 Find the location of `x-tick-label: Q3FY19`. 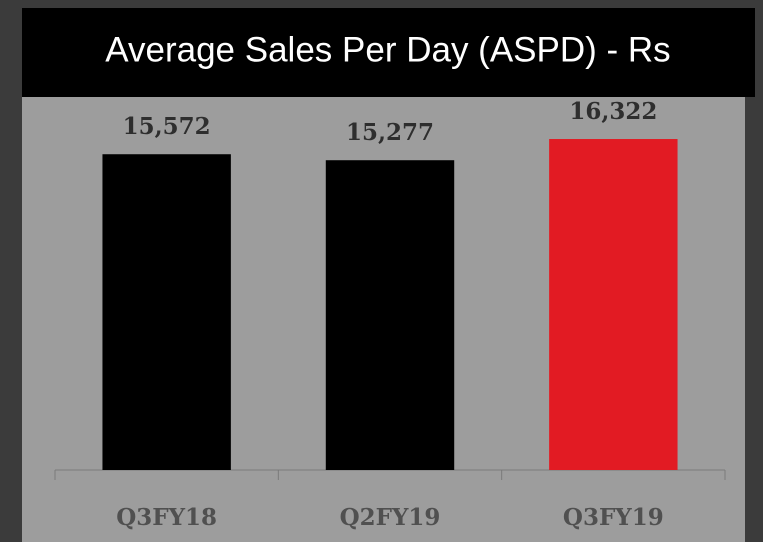

x-tick-label: Q3FY19 is located at coordinates (613, 517).